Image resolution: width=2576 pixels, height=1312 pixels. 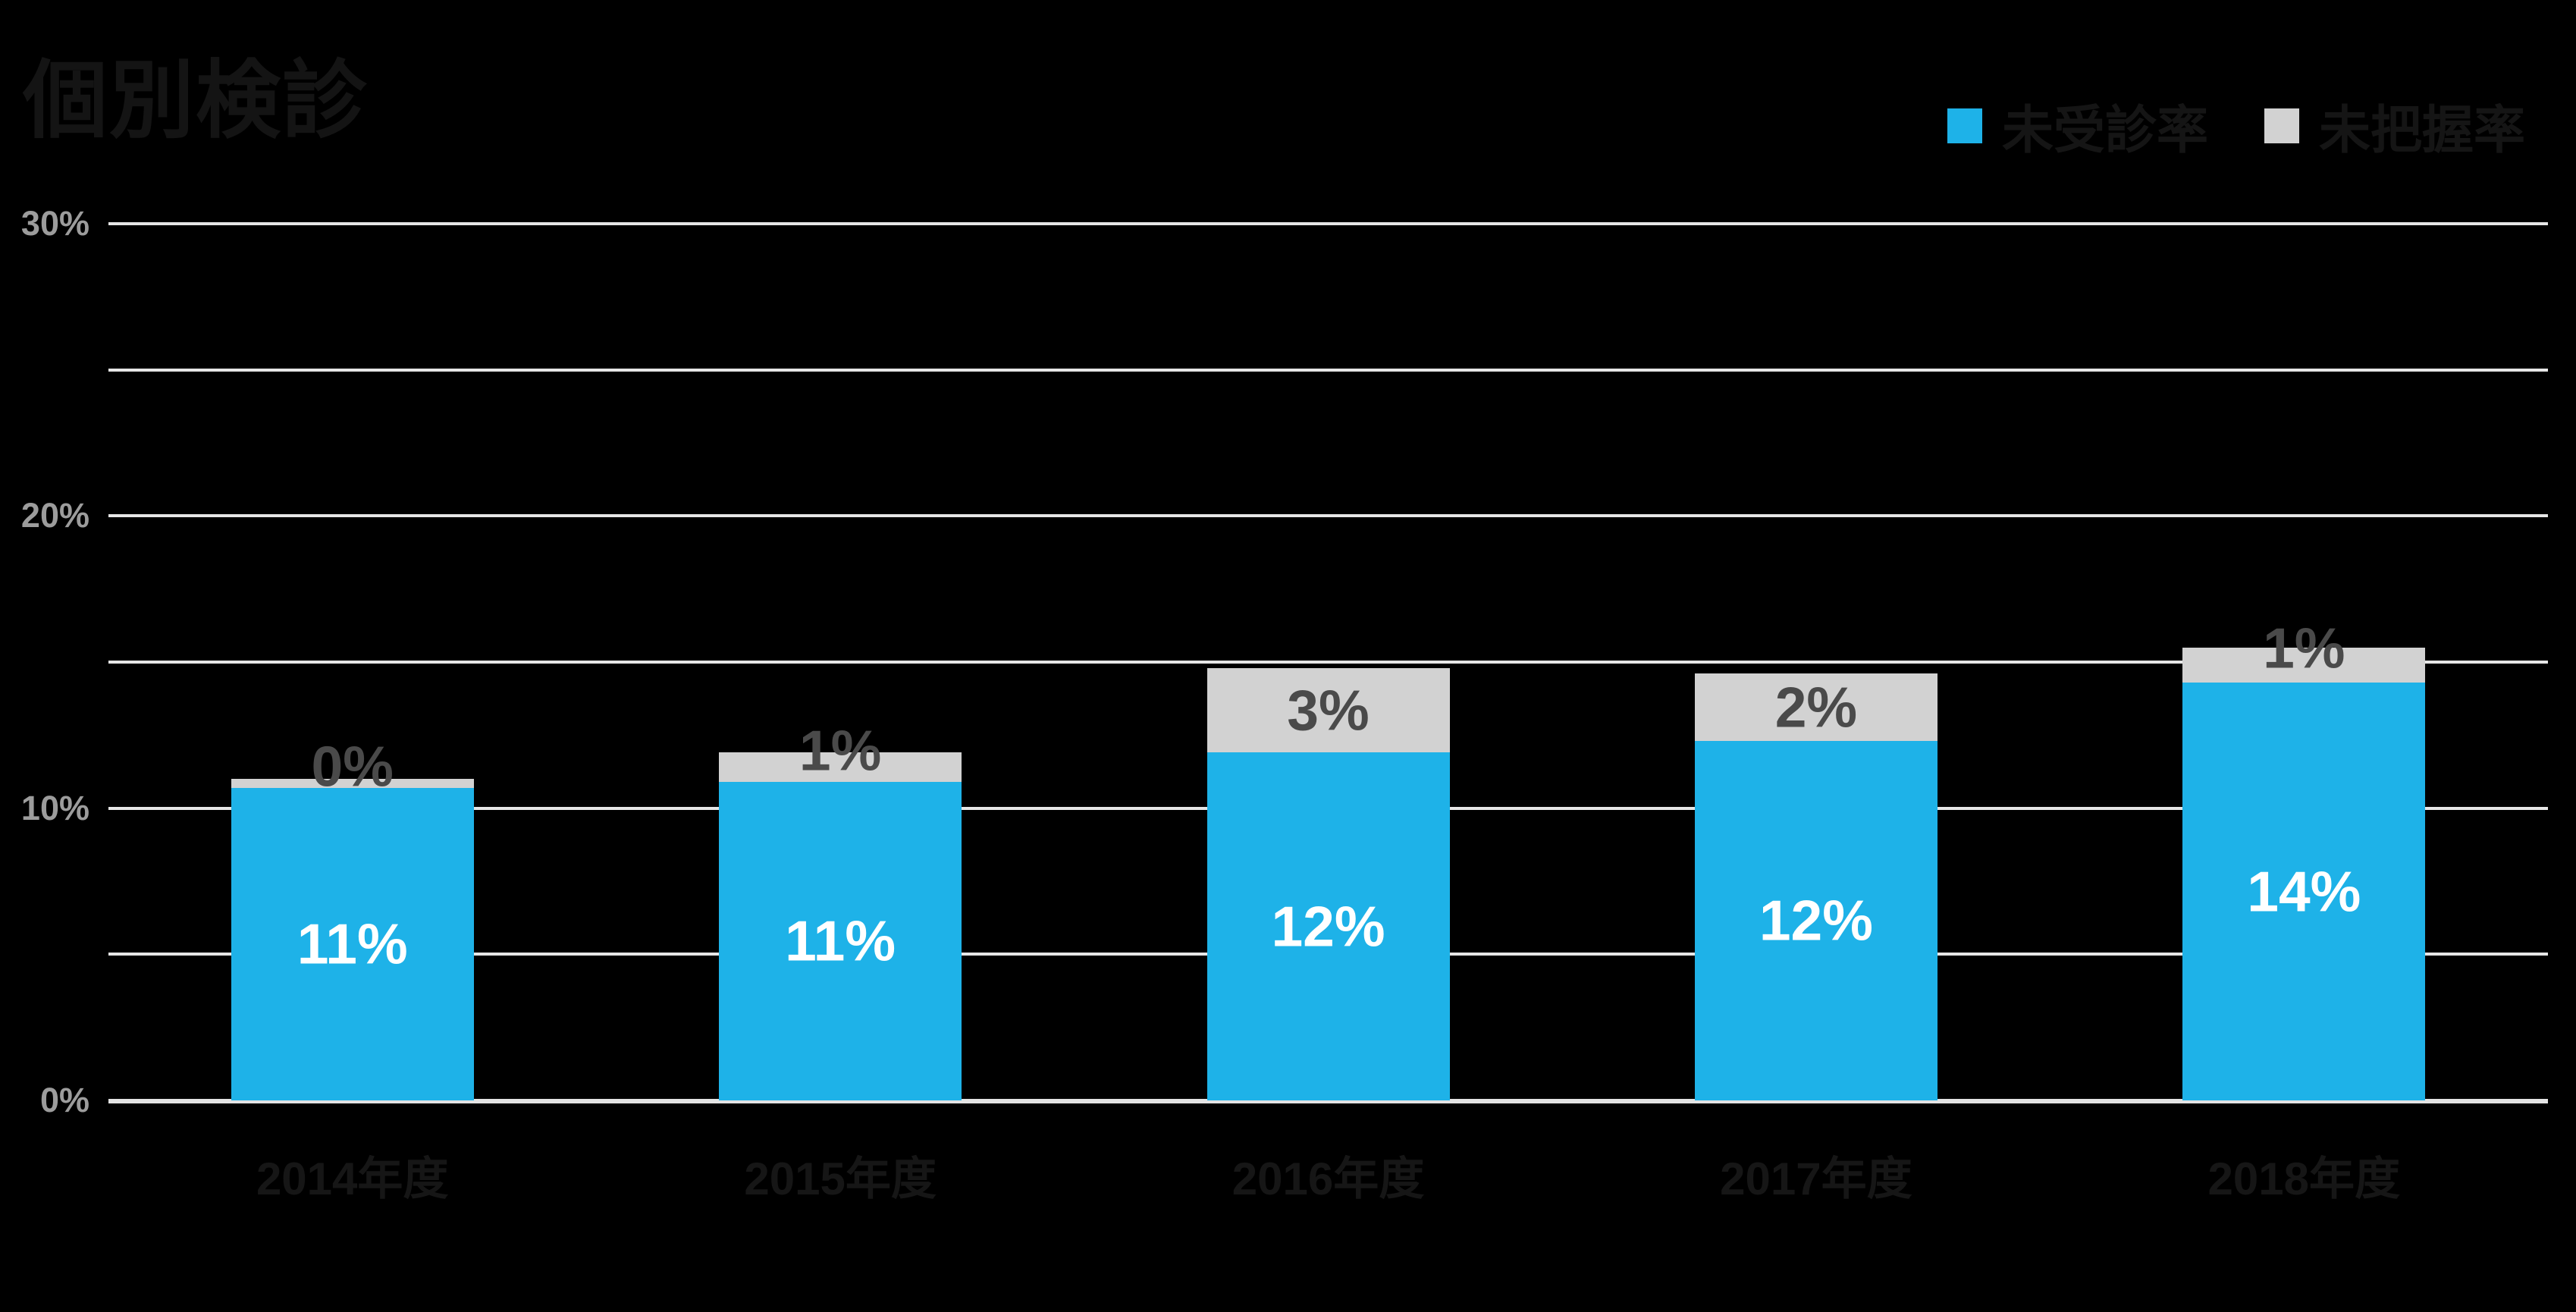 I want to click on legend: 未受診率 未把握率, so click(x=2236, y=125).